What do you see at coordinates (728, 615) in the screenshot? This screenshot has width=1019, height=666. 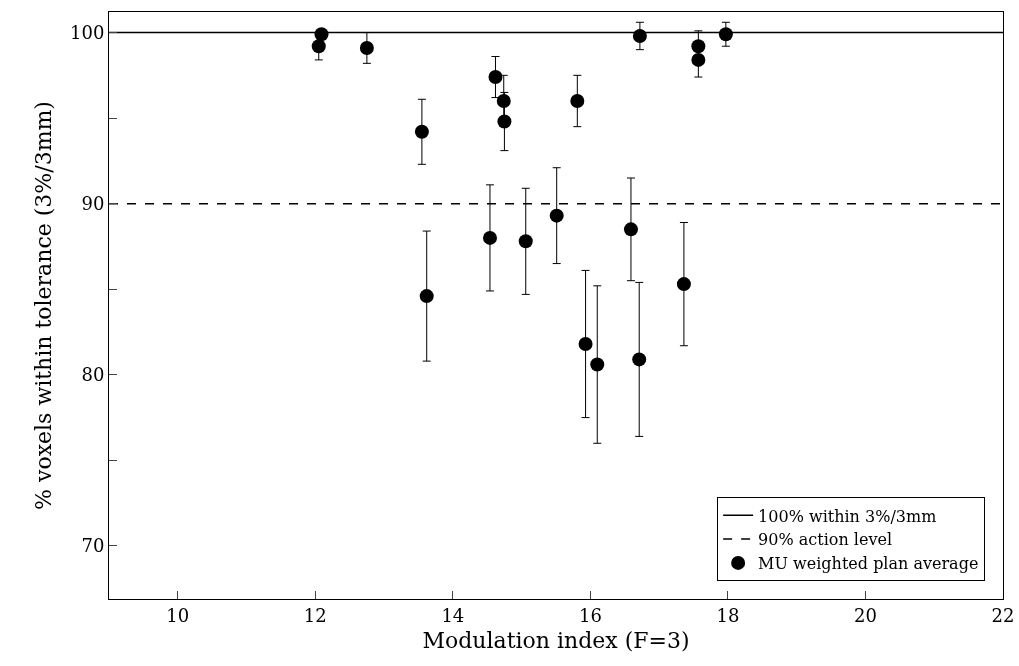 I see `x-tick-label: 18` at bounding box center [728, 615].